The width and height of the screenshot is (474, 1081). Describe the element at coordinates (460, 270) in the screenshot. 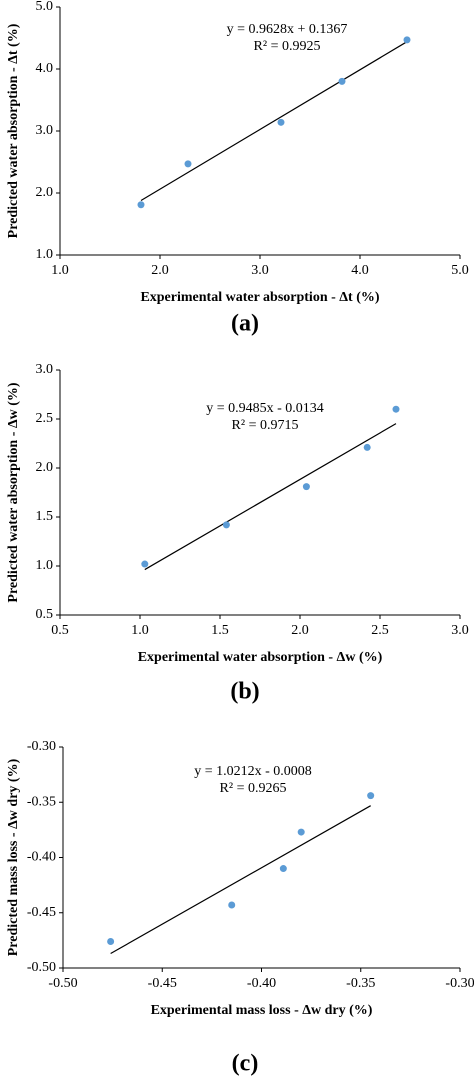

I see `x-tick-label: 5.0` at that location.